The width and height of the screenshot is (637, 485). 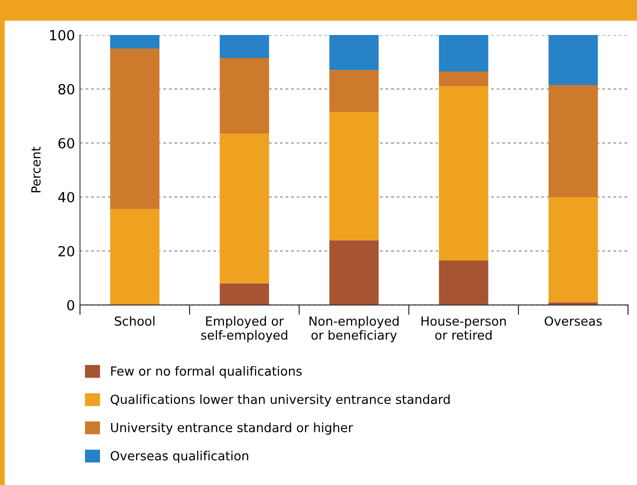 I want to click on legend-label: Few or no formal qualifications, so click(x=206, y=372).